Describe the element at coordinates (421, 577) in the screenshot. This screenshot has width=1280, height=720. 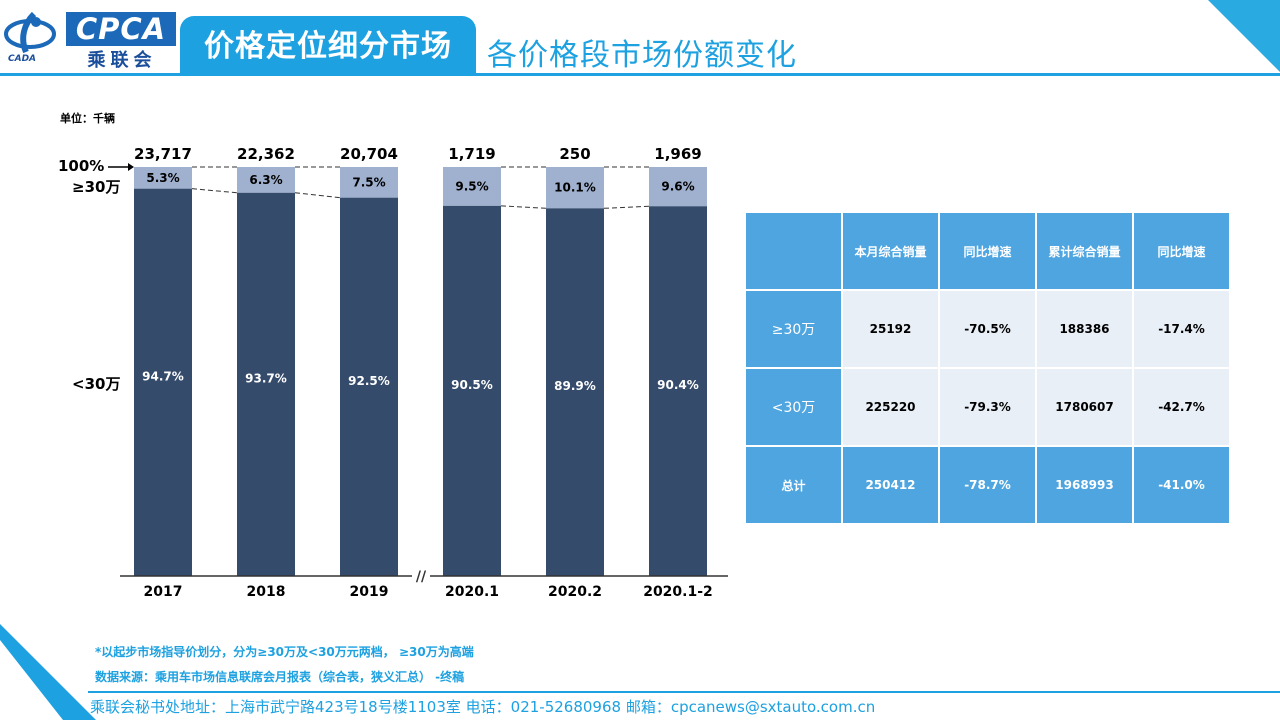
I see `axis-break-mark: //` at that location.